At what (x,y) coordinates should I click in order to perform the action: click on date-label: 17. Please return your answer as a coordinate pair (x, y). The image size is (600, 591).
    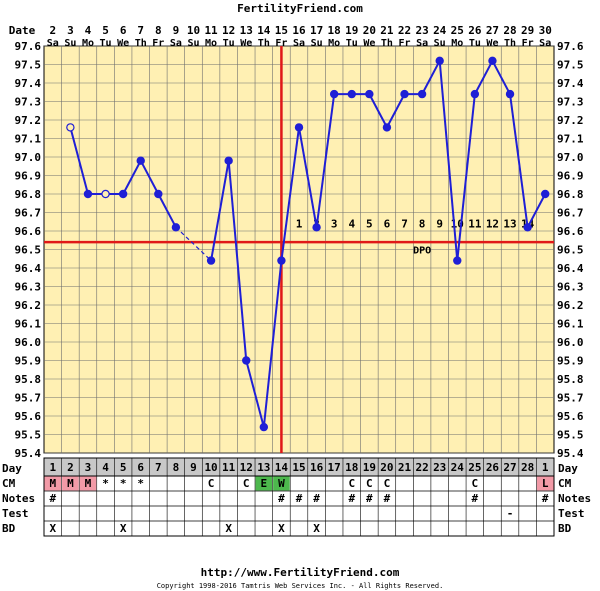
    Looking at the image, I should click on (316, 30).